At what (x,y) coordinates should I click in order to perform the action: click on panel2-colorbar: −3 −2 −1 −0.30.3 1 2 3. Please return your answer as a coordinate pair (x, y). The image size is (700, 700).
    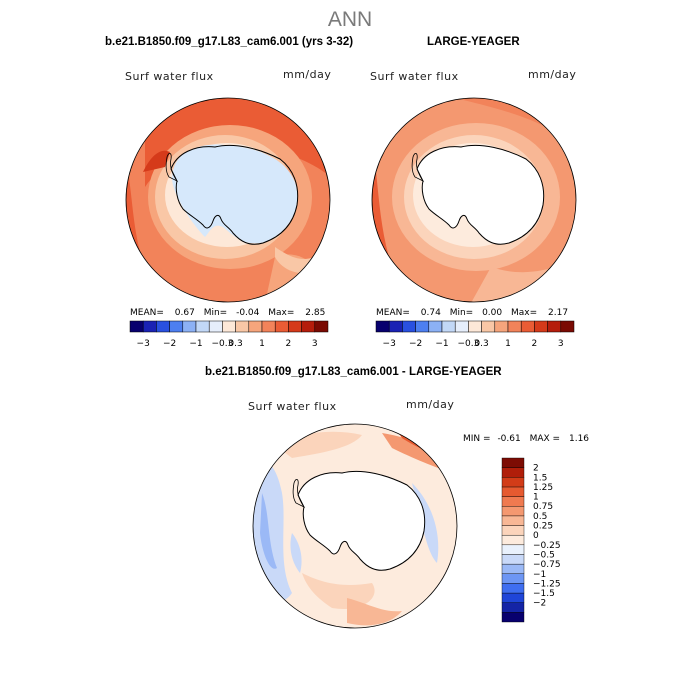
    Looking at the image, I should click on (475, 334).